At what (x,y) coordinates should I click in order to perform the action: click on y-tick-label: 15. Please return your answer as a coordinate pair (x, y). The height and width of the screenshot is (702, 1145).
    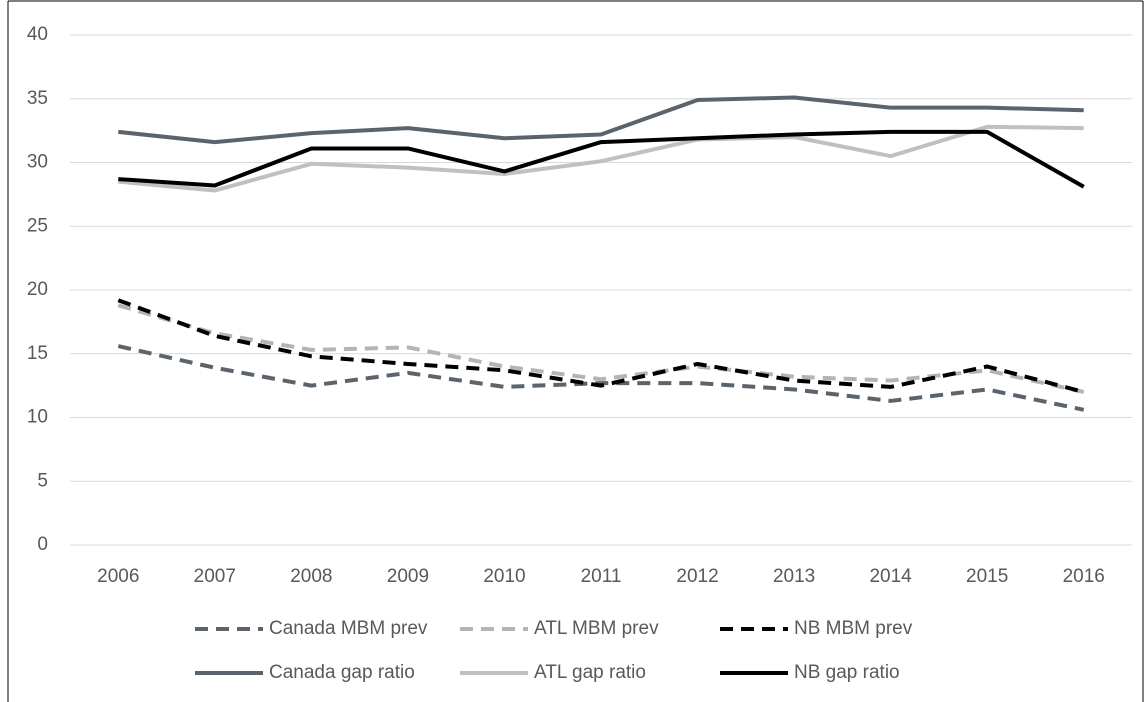
    Looking at the image, I should click on (37, 353).